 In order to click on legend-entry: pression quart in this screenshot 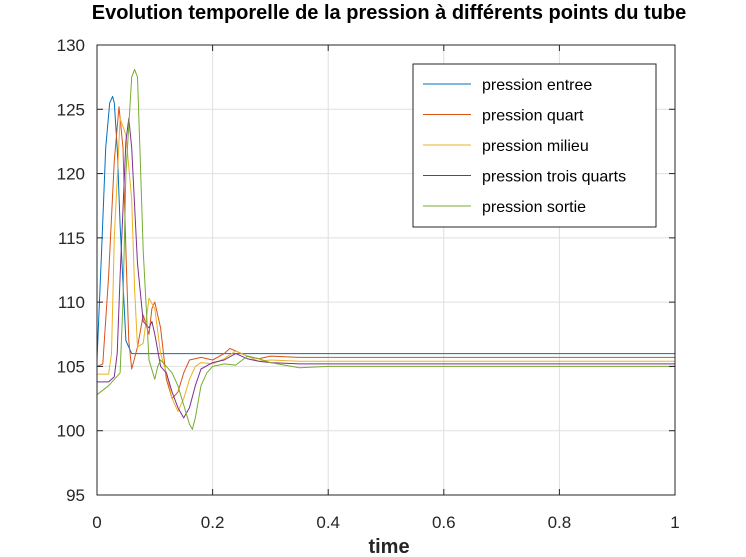, I will do `click(533, 116)`.